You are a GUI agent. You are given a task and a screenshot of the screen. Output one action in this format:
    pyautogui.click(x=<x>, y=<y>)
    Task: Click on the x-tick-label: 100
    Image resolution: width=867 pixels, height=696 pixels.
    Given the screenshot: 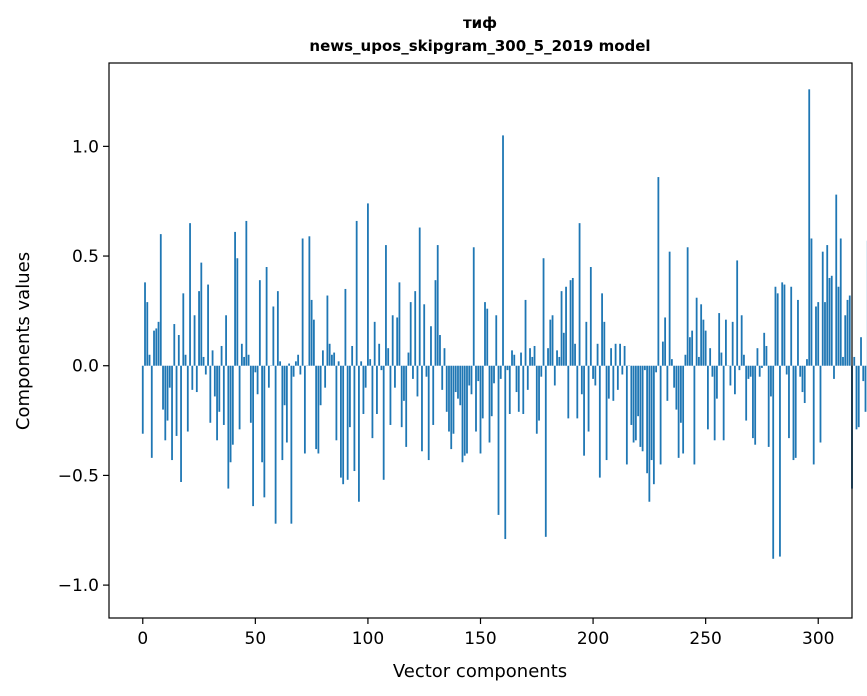 What is the action you would take?
    pyautogui.click(x=368, y=639)
    